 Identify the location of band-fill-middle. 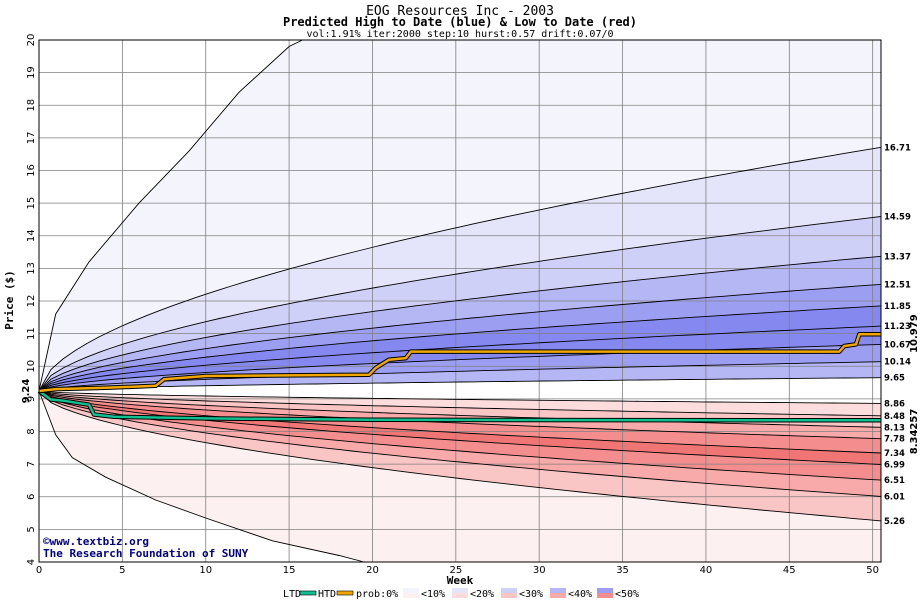
(460, 390).